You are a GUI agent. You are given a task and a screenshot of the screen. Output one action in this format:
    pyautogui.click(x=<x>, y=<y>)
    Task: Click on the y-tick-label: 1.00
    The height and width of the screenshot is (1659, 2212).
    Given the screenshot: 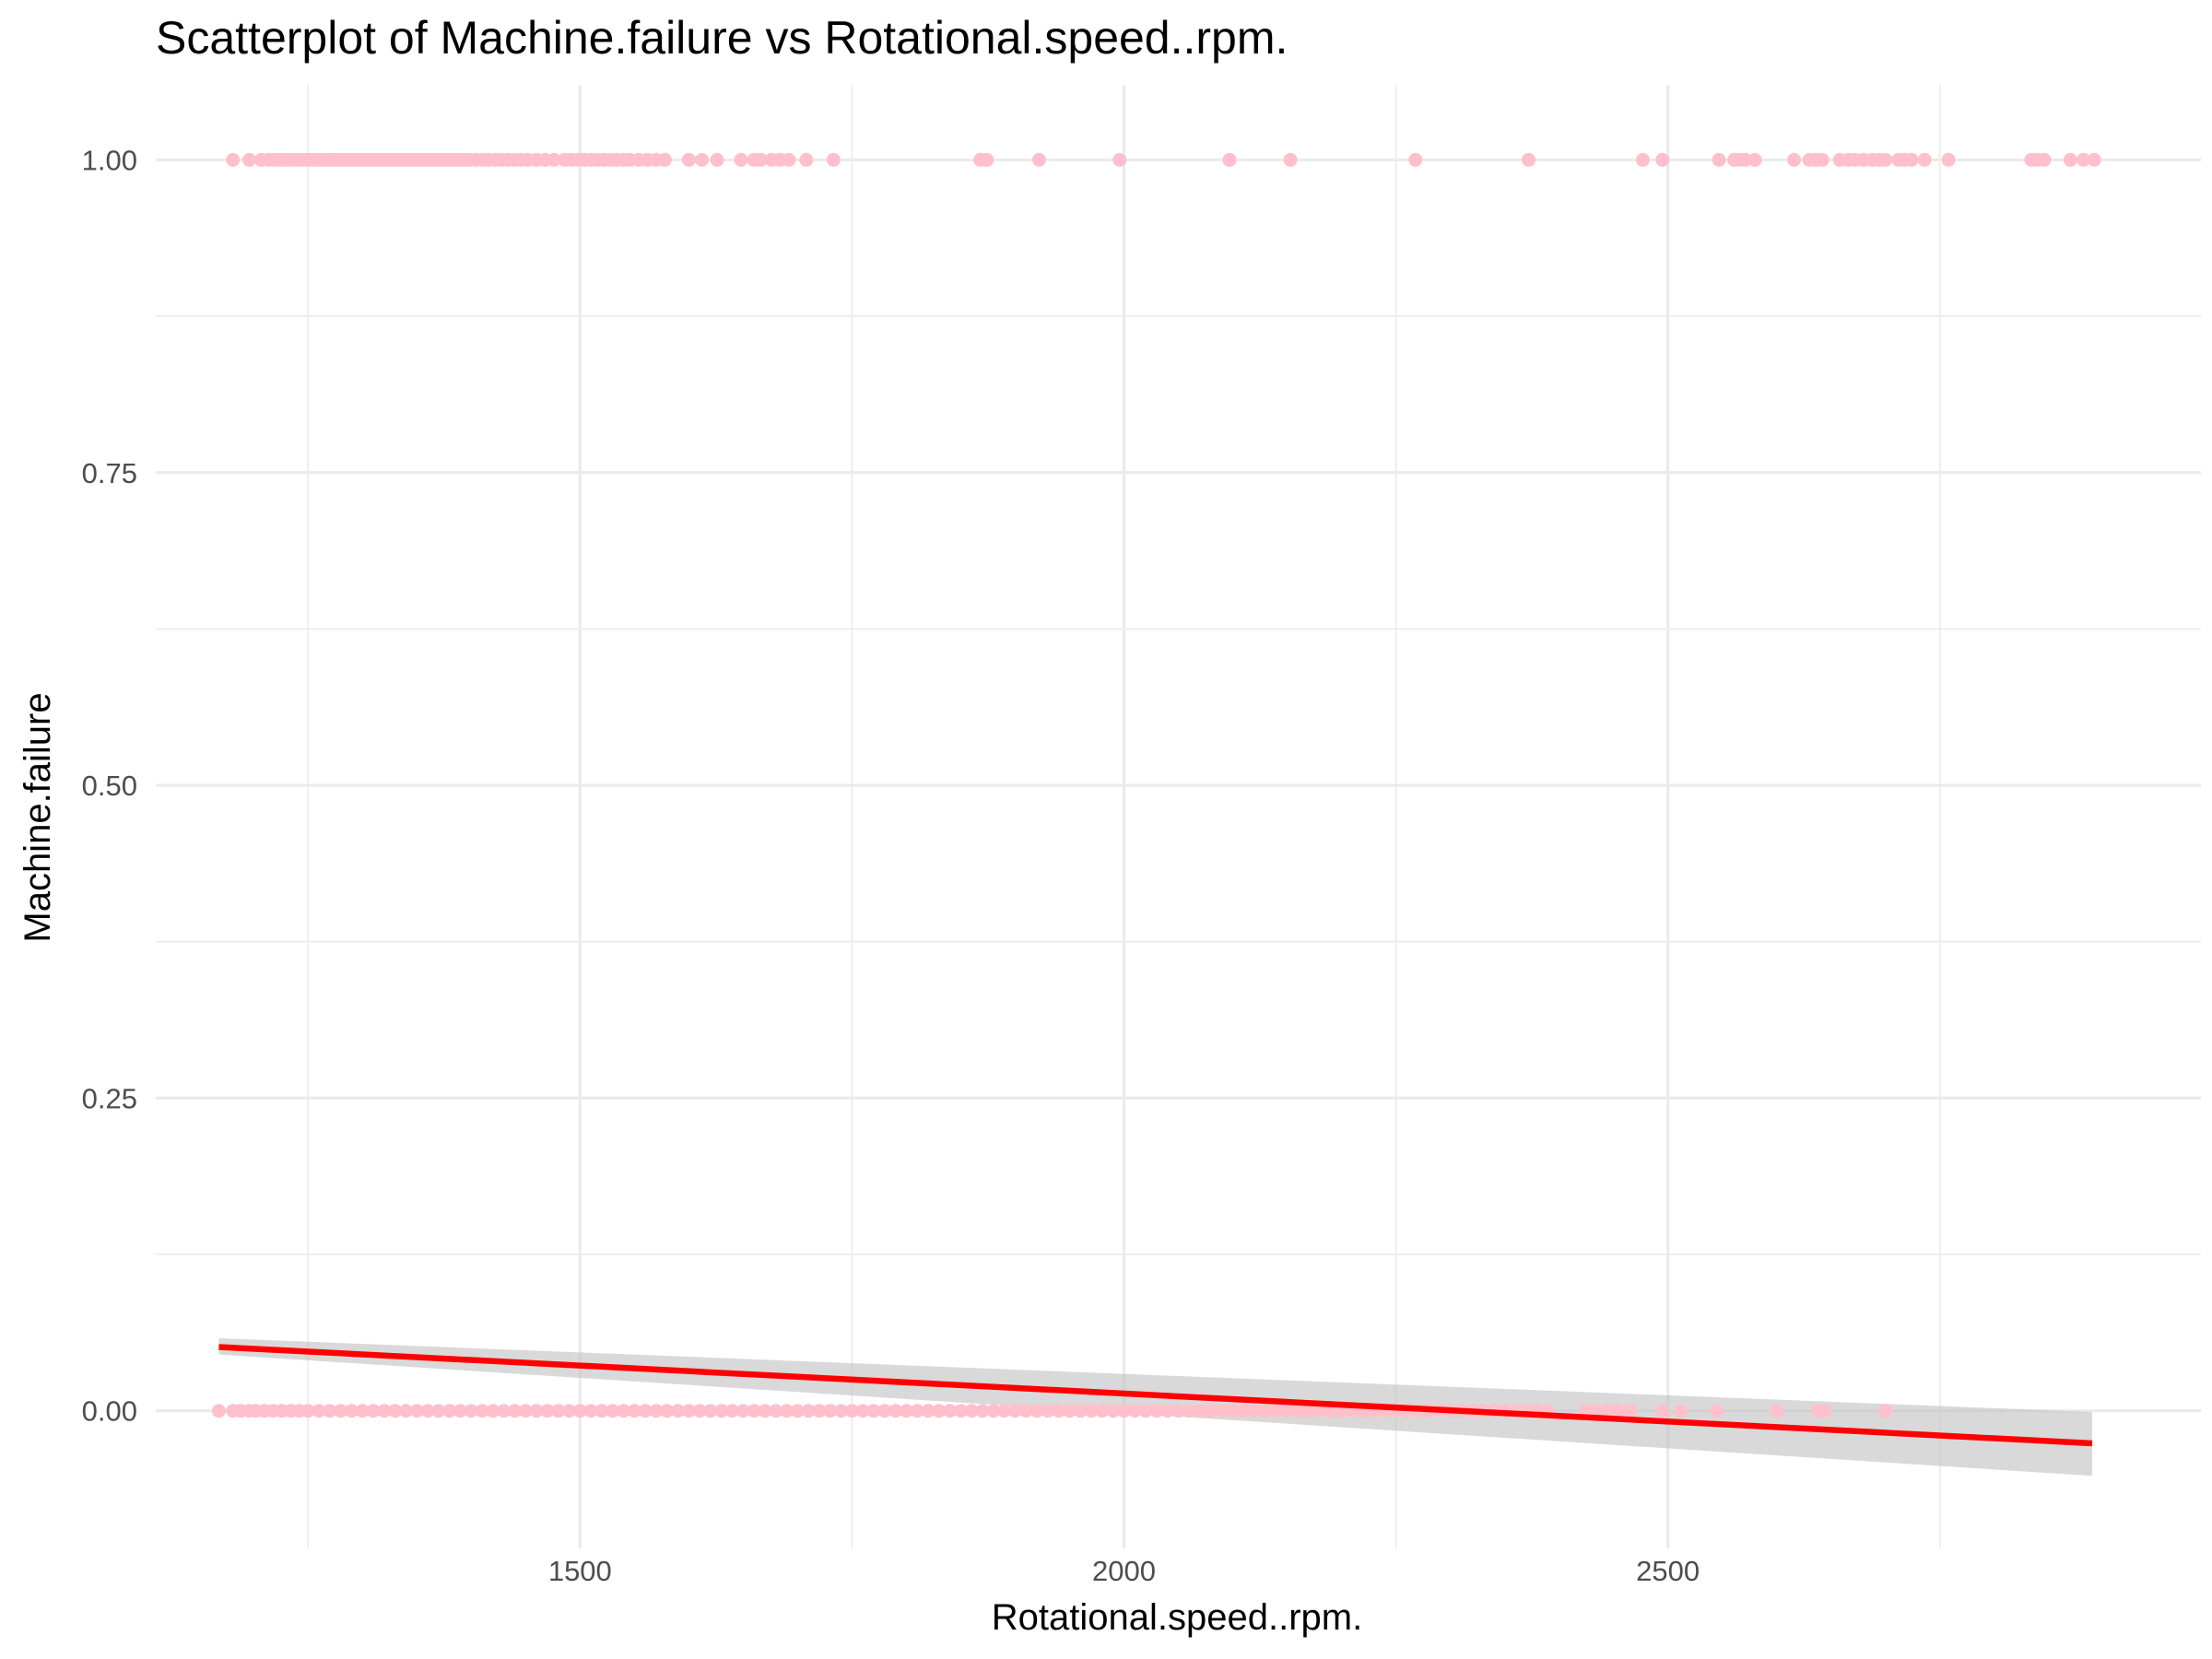 What is the action you would take?
    pyautogui.click(x=109, y=160)
    